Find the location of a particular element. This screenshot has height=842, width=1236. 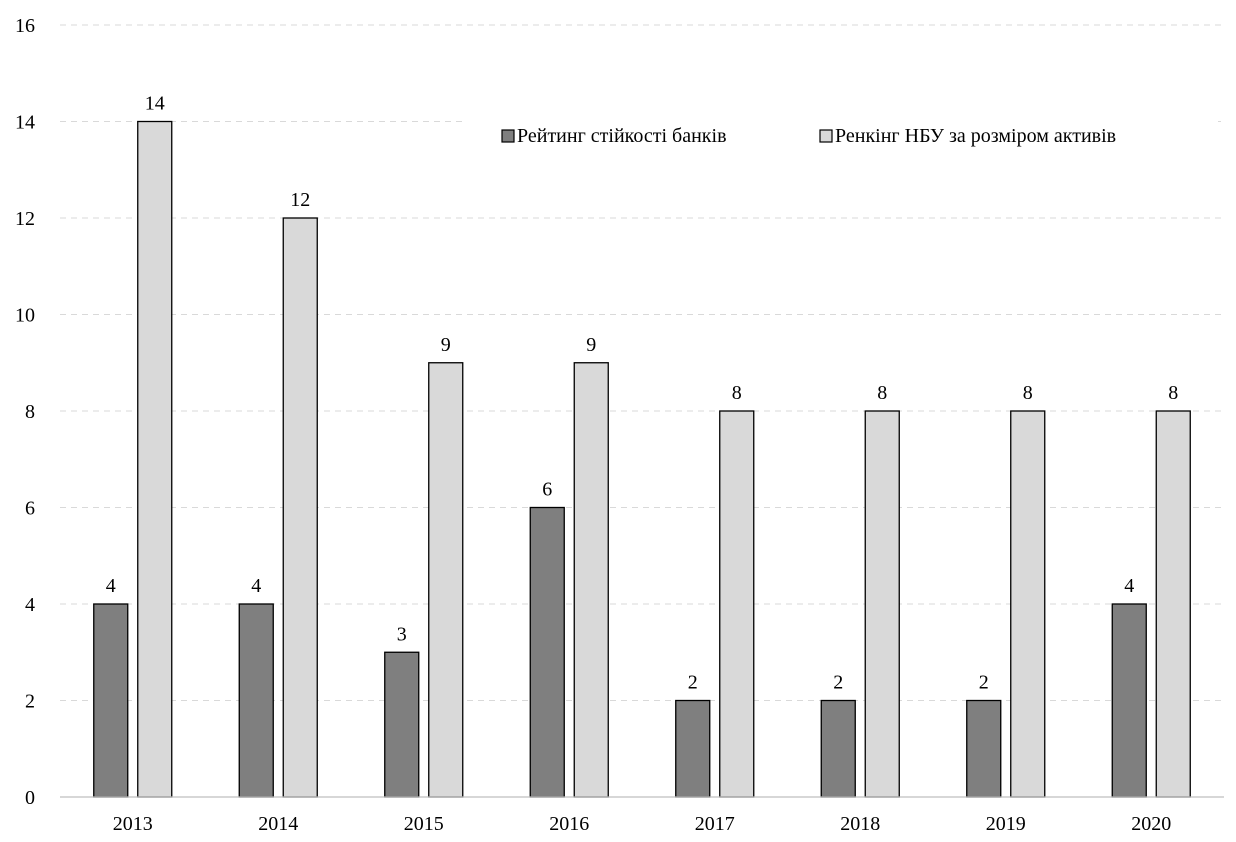

y-tick-label: 12 is located at coordinates (25, 219).